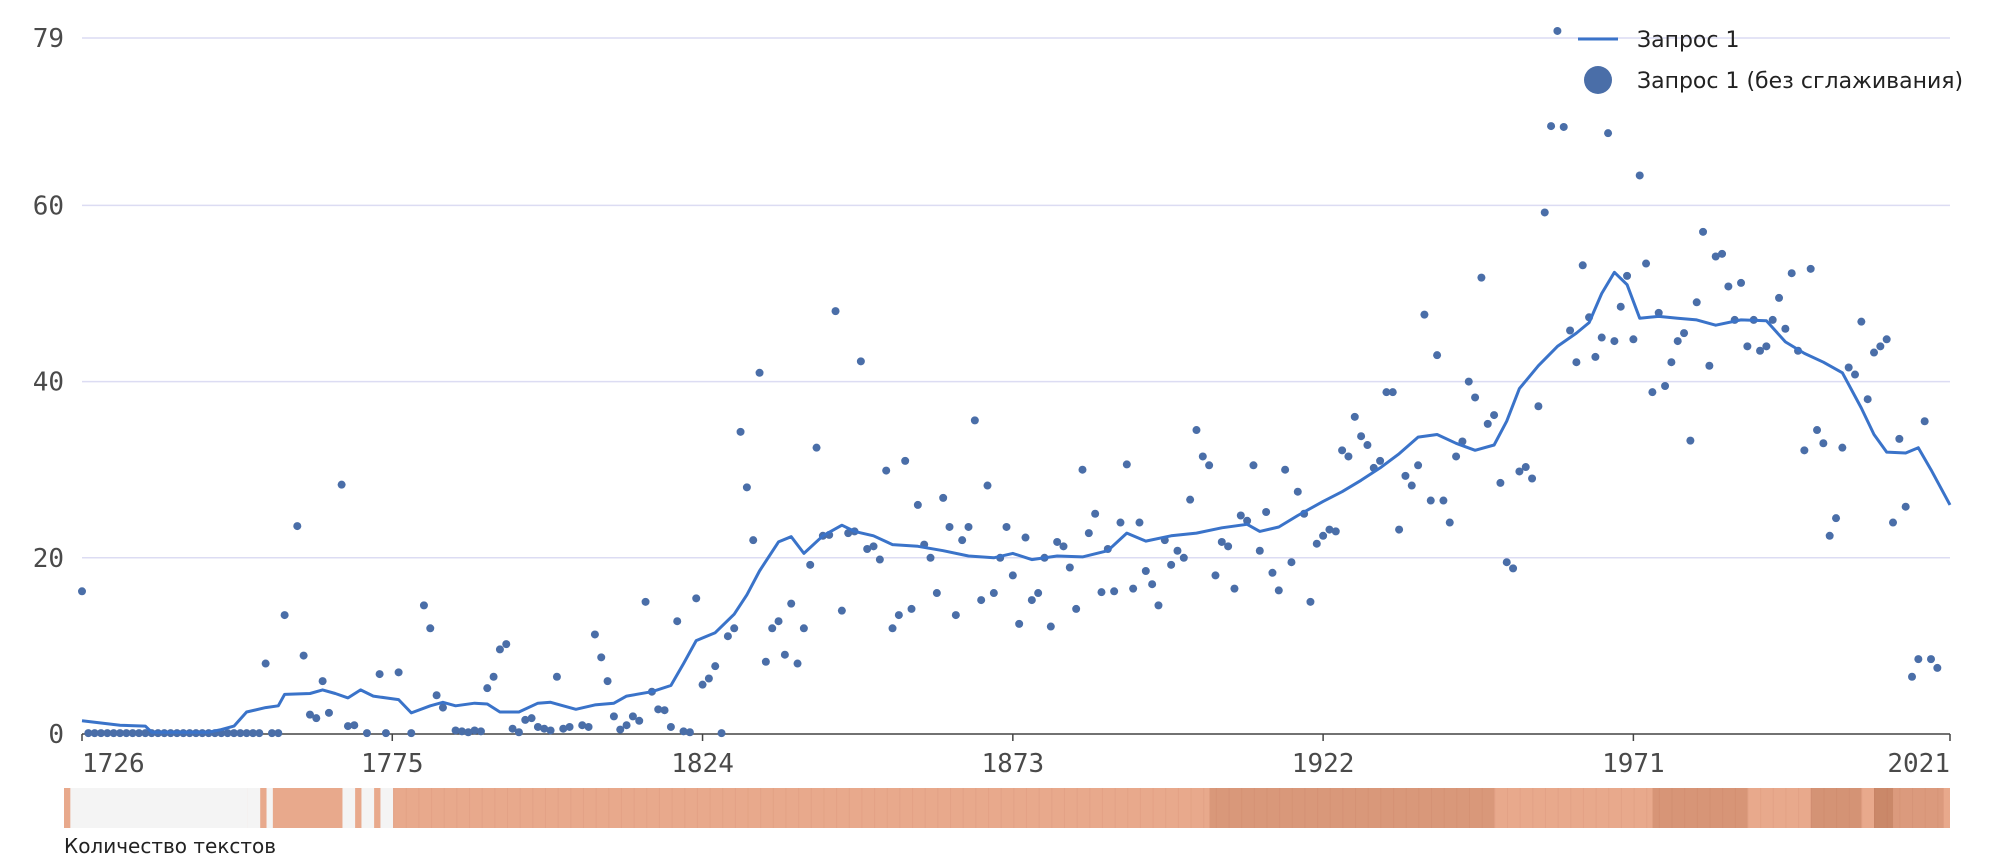 This screenshot has width=1994, height=856. I want to click on strip-empty, so click(387, 808).